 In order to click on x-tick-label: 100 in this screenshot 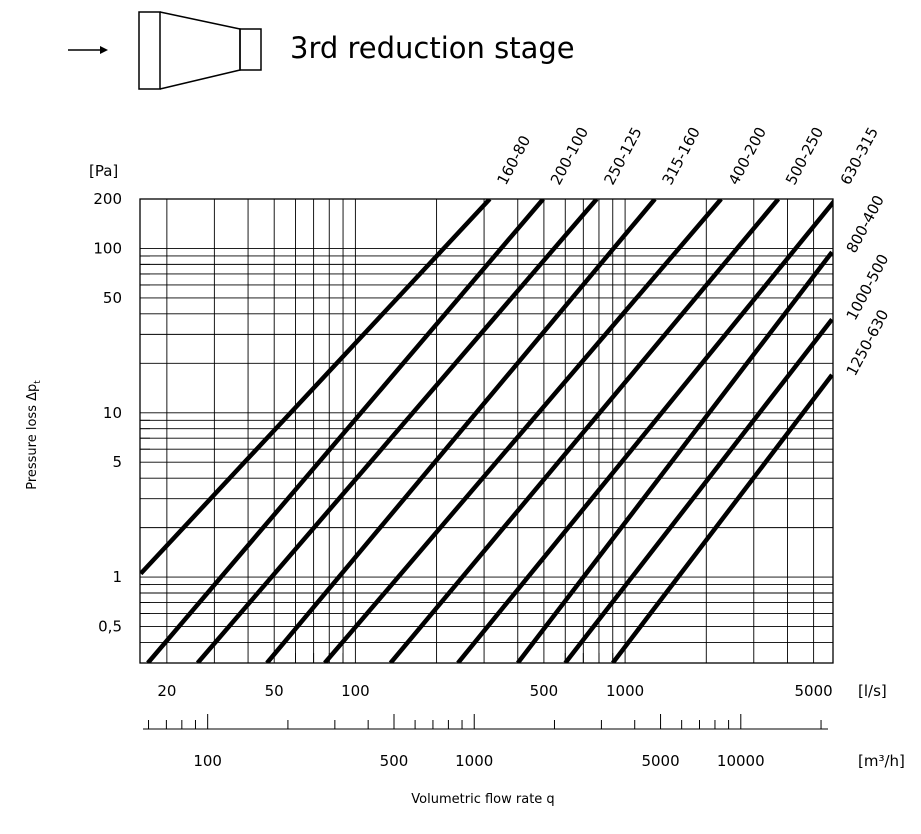, I will do `click(355, 691)`.